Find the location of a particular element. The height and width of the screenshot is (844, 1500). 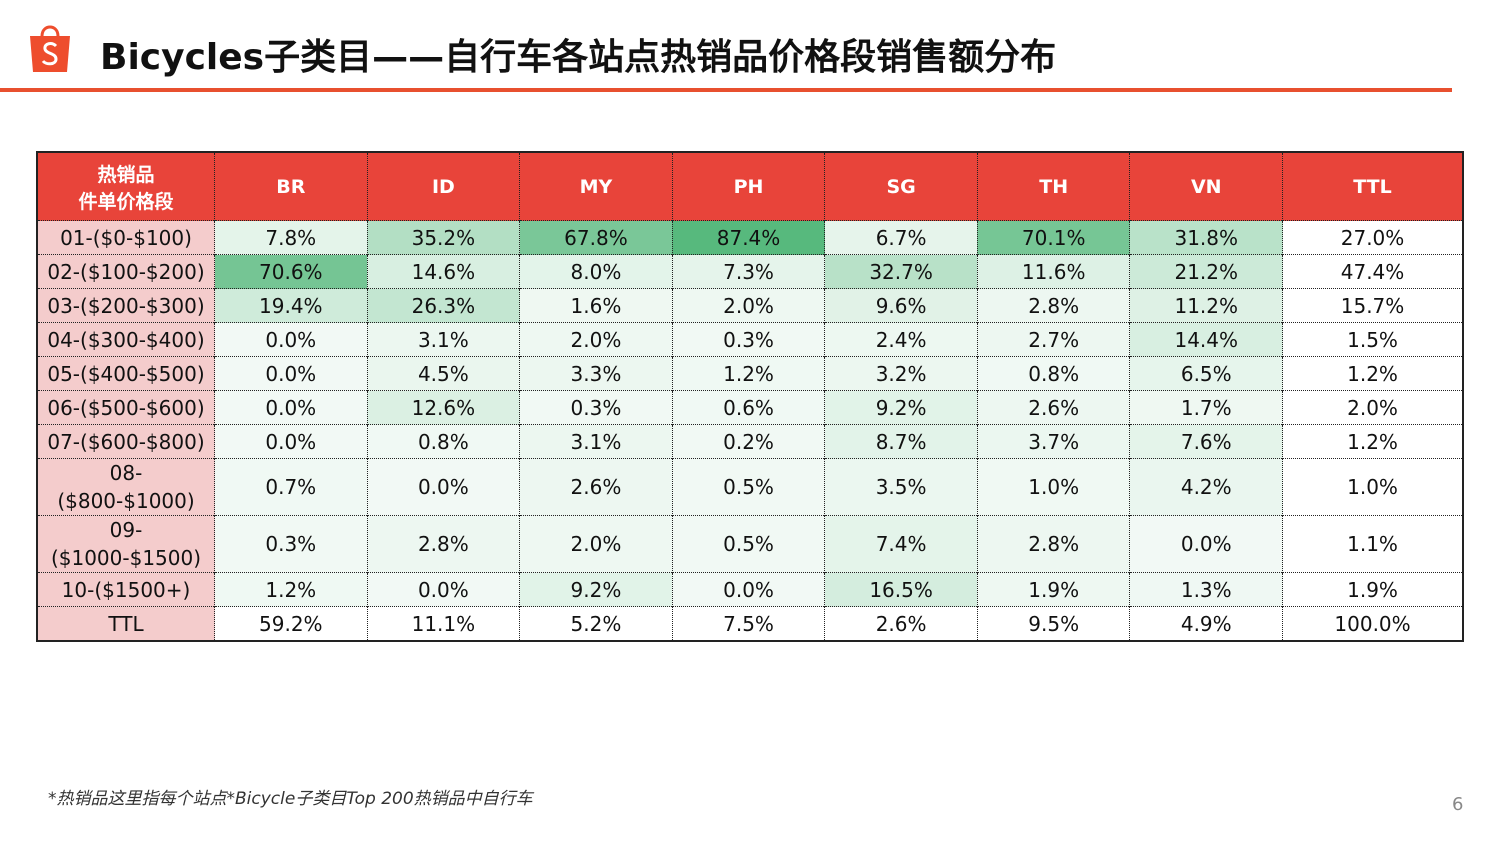

cell: 3.5% is located at coordinates (901, 487).